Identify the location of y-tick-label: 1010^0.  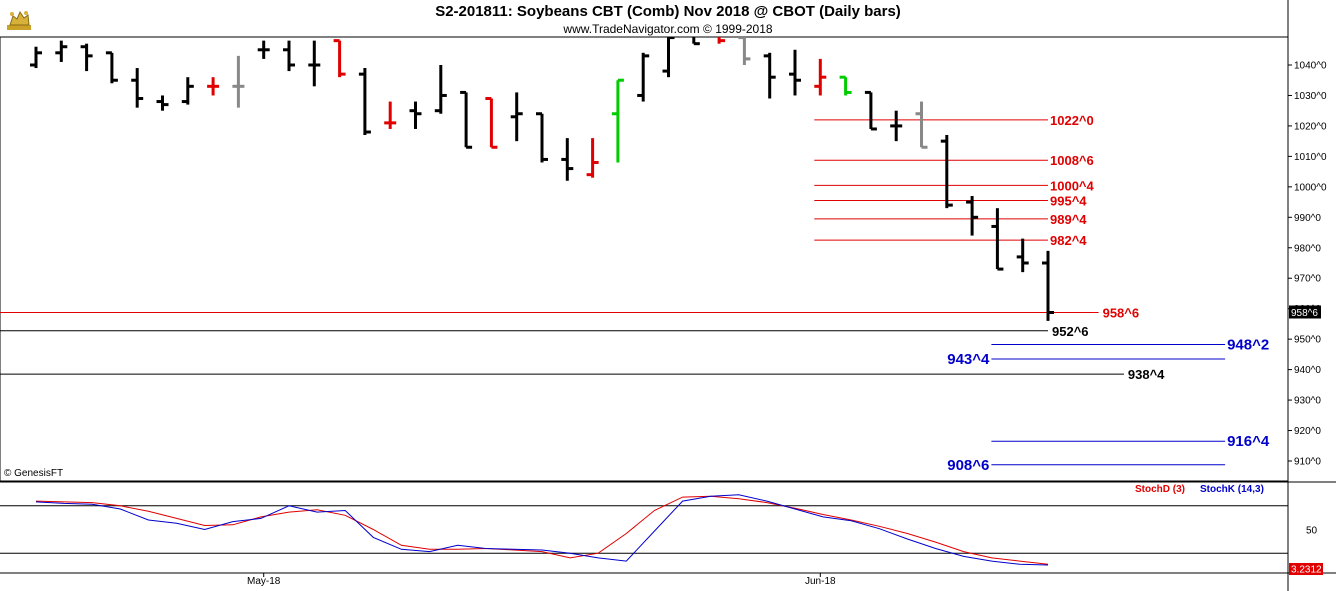
(1310, 157).